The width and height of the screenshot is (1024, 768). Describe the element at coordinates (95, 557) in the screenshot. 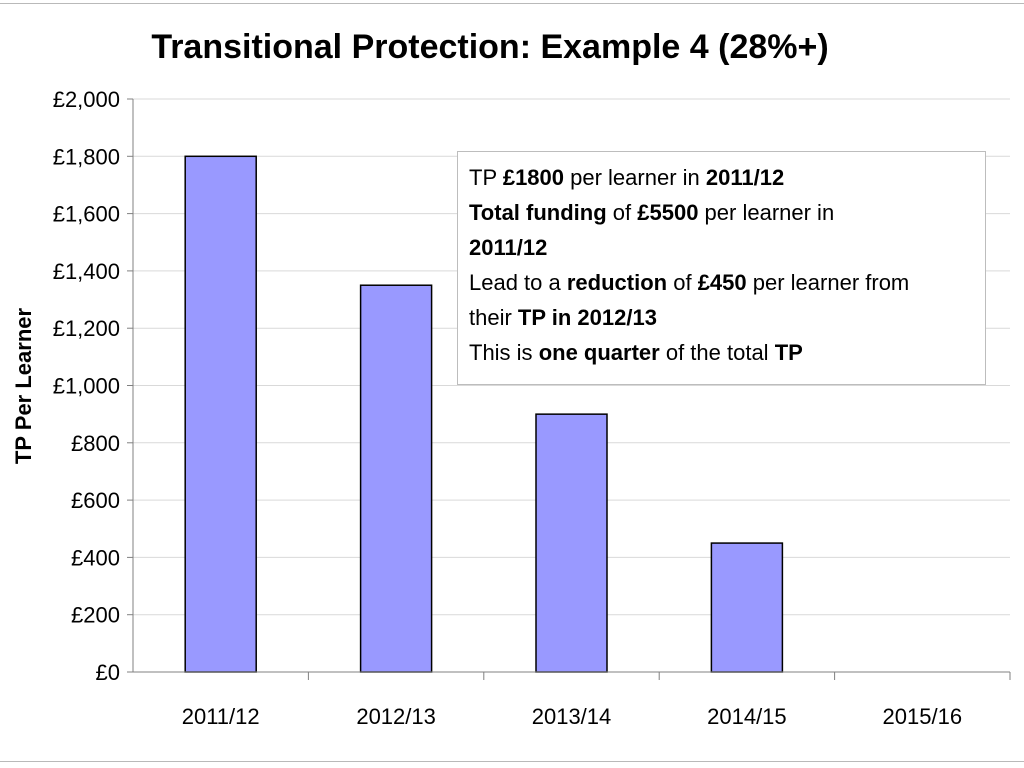

I see `y-tick-label: £400` at that location.